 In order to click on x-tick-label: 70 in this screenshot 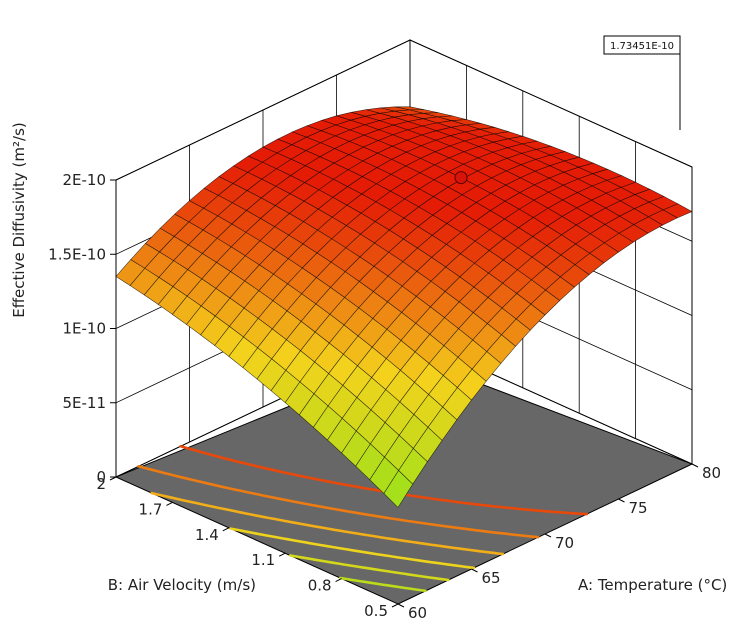, I will do `click(564, 543)`.